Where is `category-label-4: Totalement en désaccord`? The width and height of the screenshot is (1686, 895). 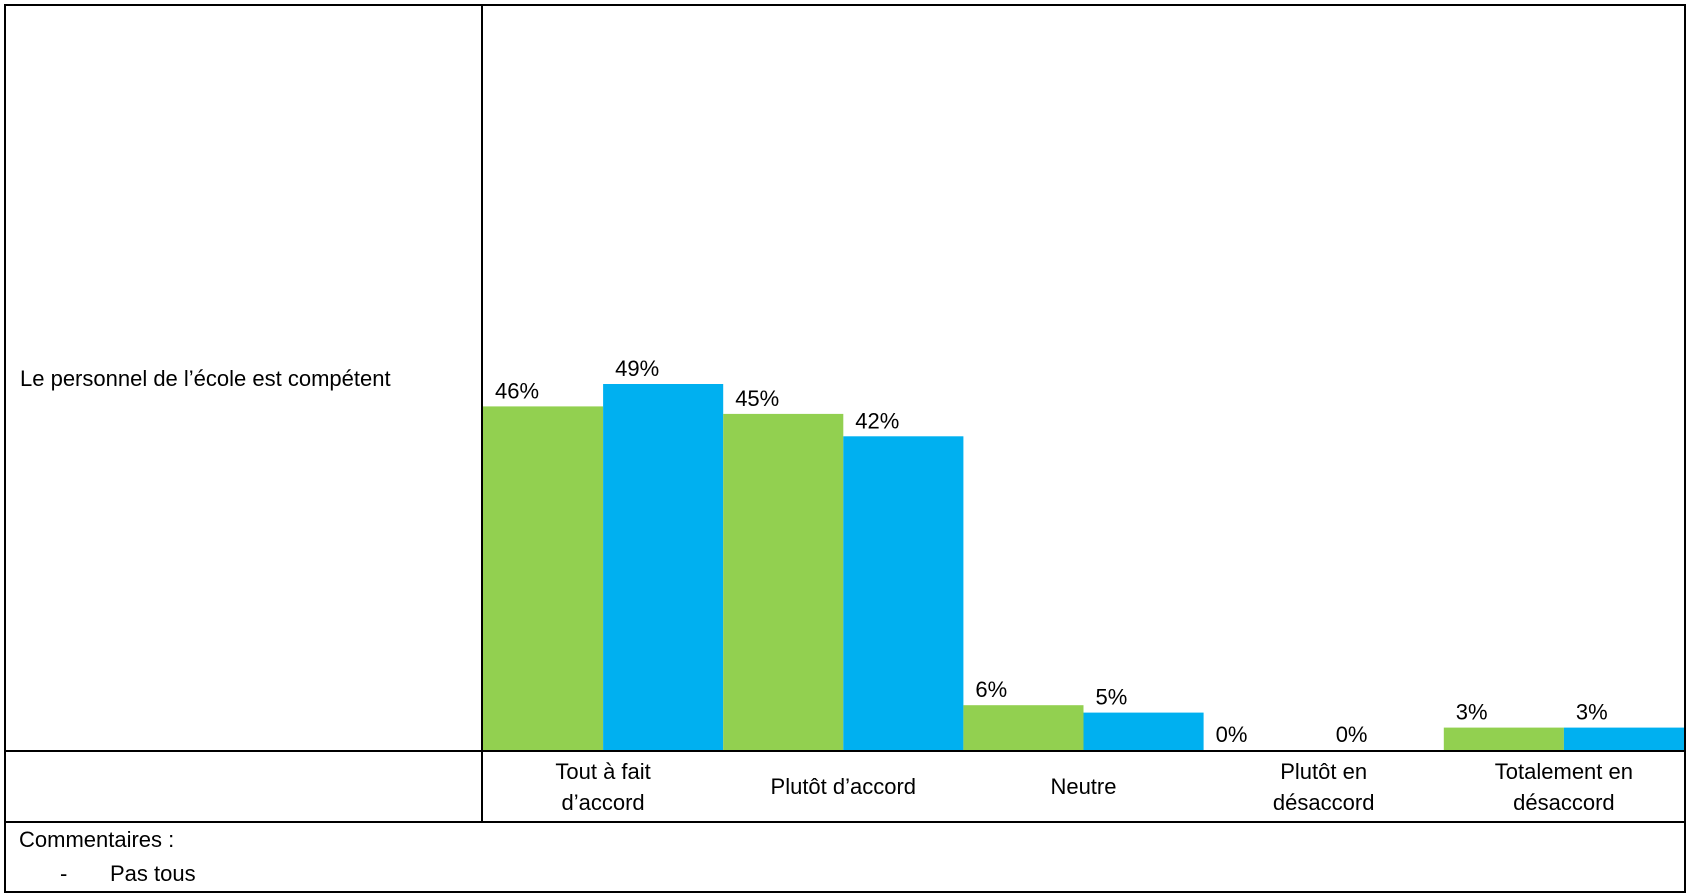
category-label-4: Totalement en désaccord is located at coordinates (1563, 786).